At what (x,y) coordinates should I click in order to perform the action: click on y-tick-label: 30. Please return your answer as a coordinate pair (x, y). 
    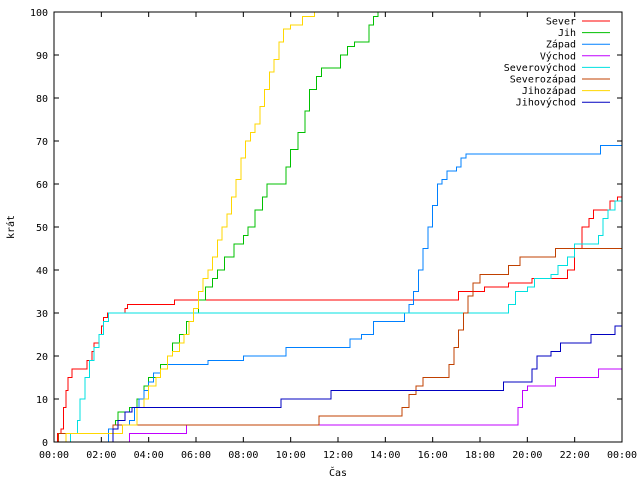
    Looking at the image, I should click on (42, 314).